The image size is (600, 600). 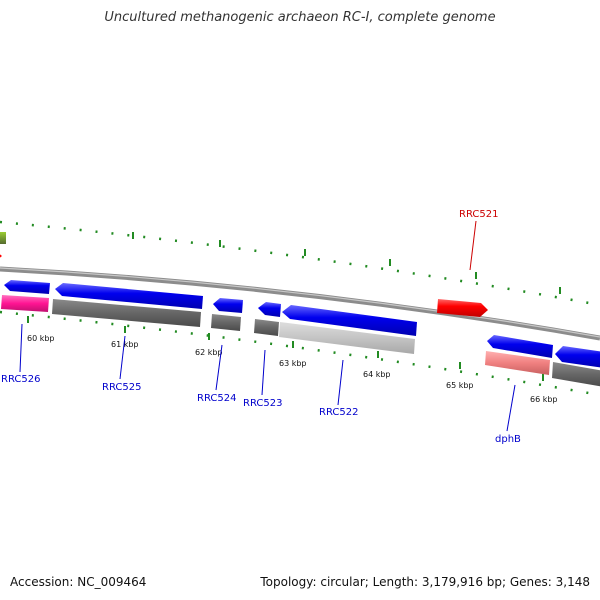 I want to click on gene-label-RRC523: RRC523, so click(x=262, y=403).